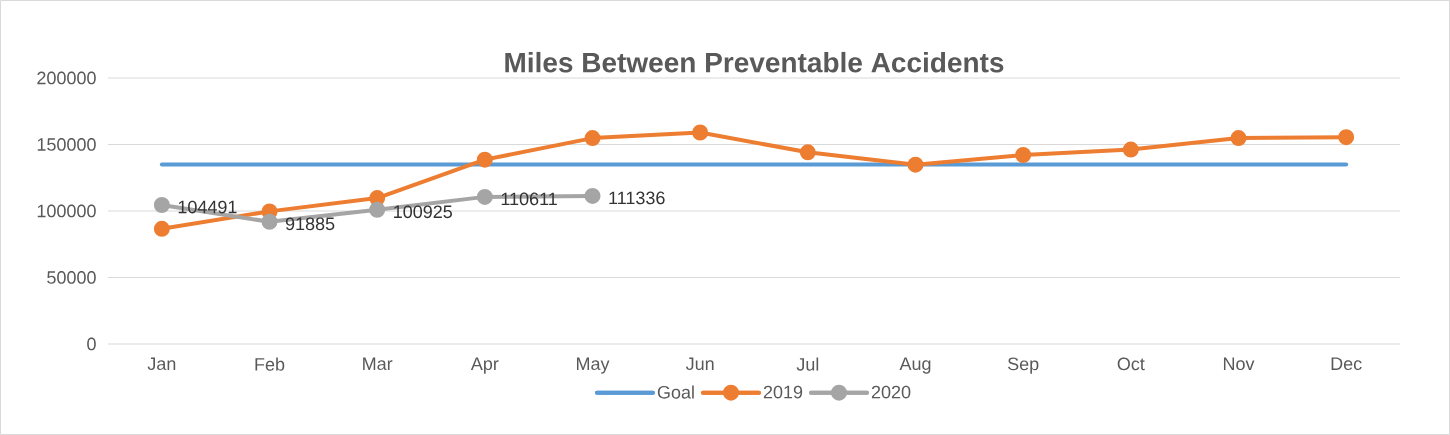  I want to click on y-tick-label: 100000, so click(66, 211).